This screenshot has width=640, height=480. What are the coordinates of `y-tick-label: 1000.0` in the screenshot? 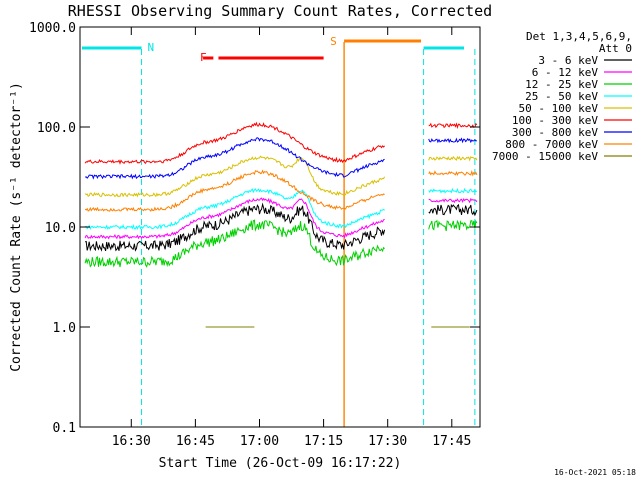 It's located at (52, 28).